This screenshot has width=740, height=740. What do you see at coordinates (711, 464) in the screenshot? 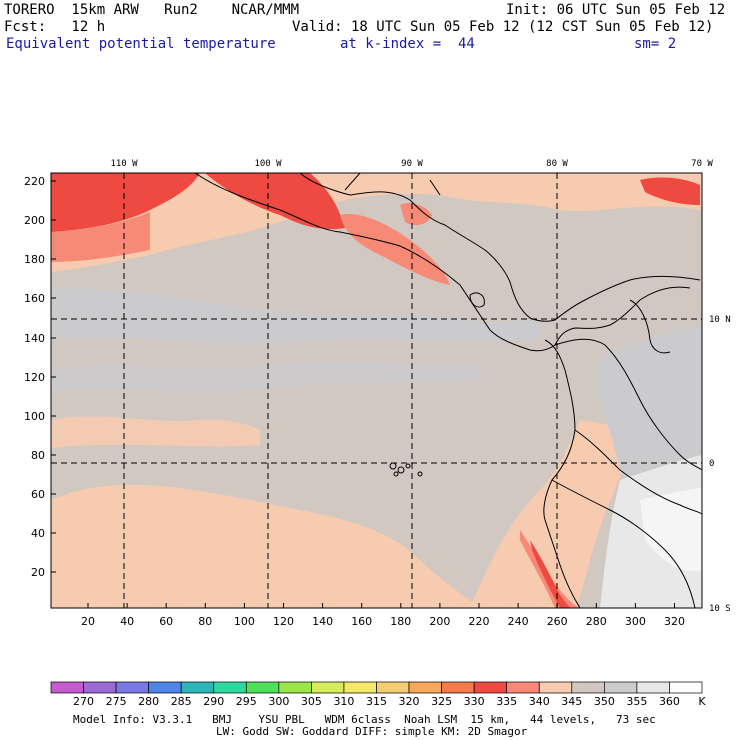
I see `latitude-label: 0` at bounding box center [711, 464].